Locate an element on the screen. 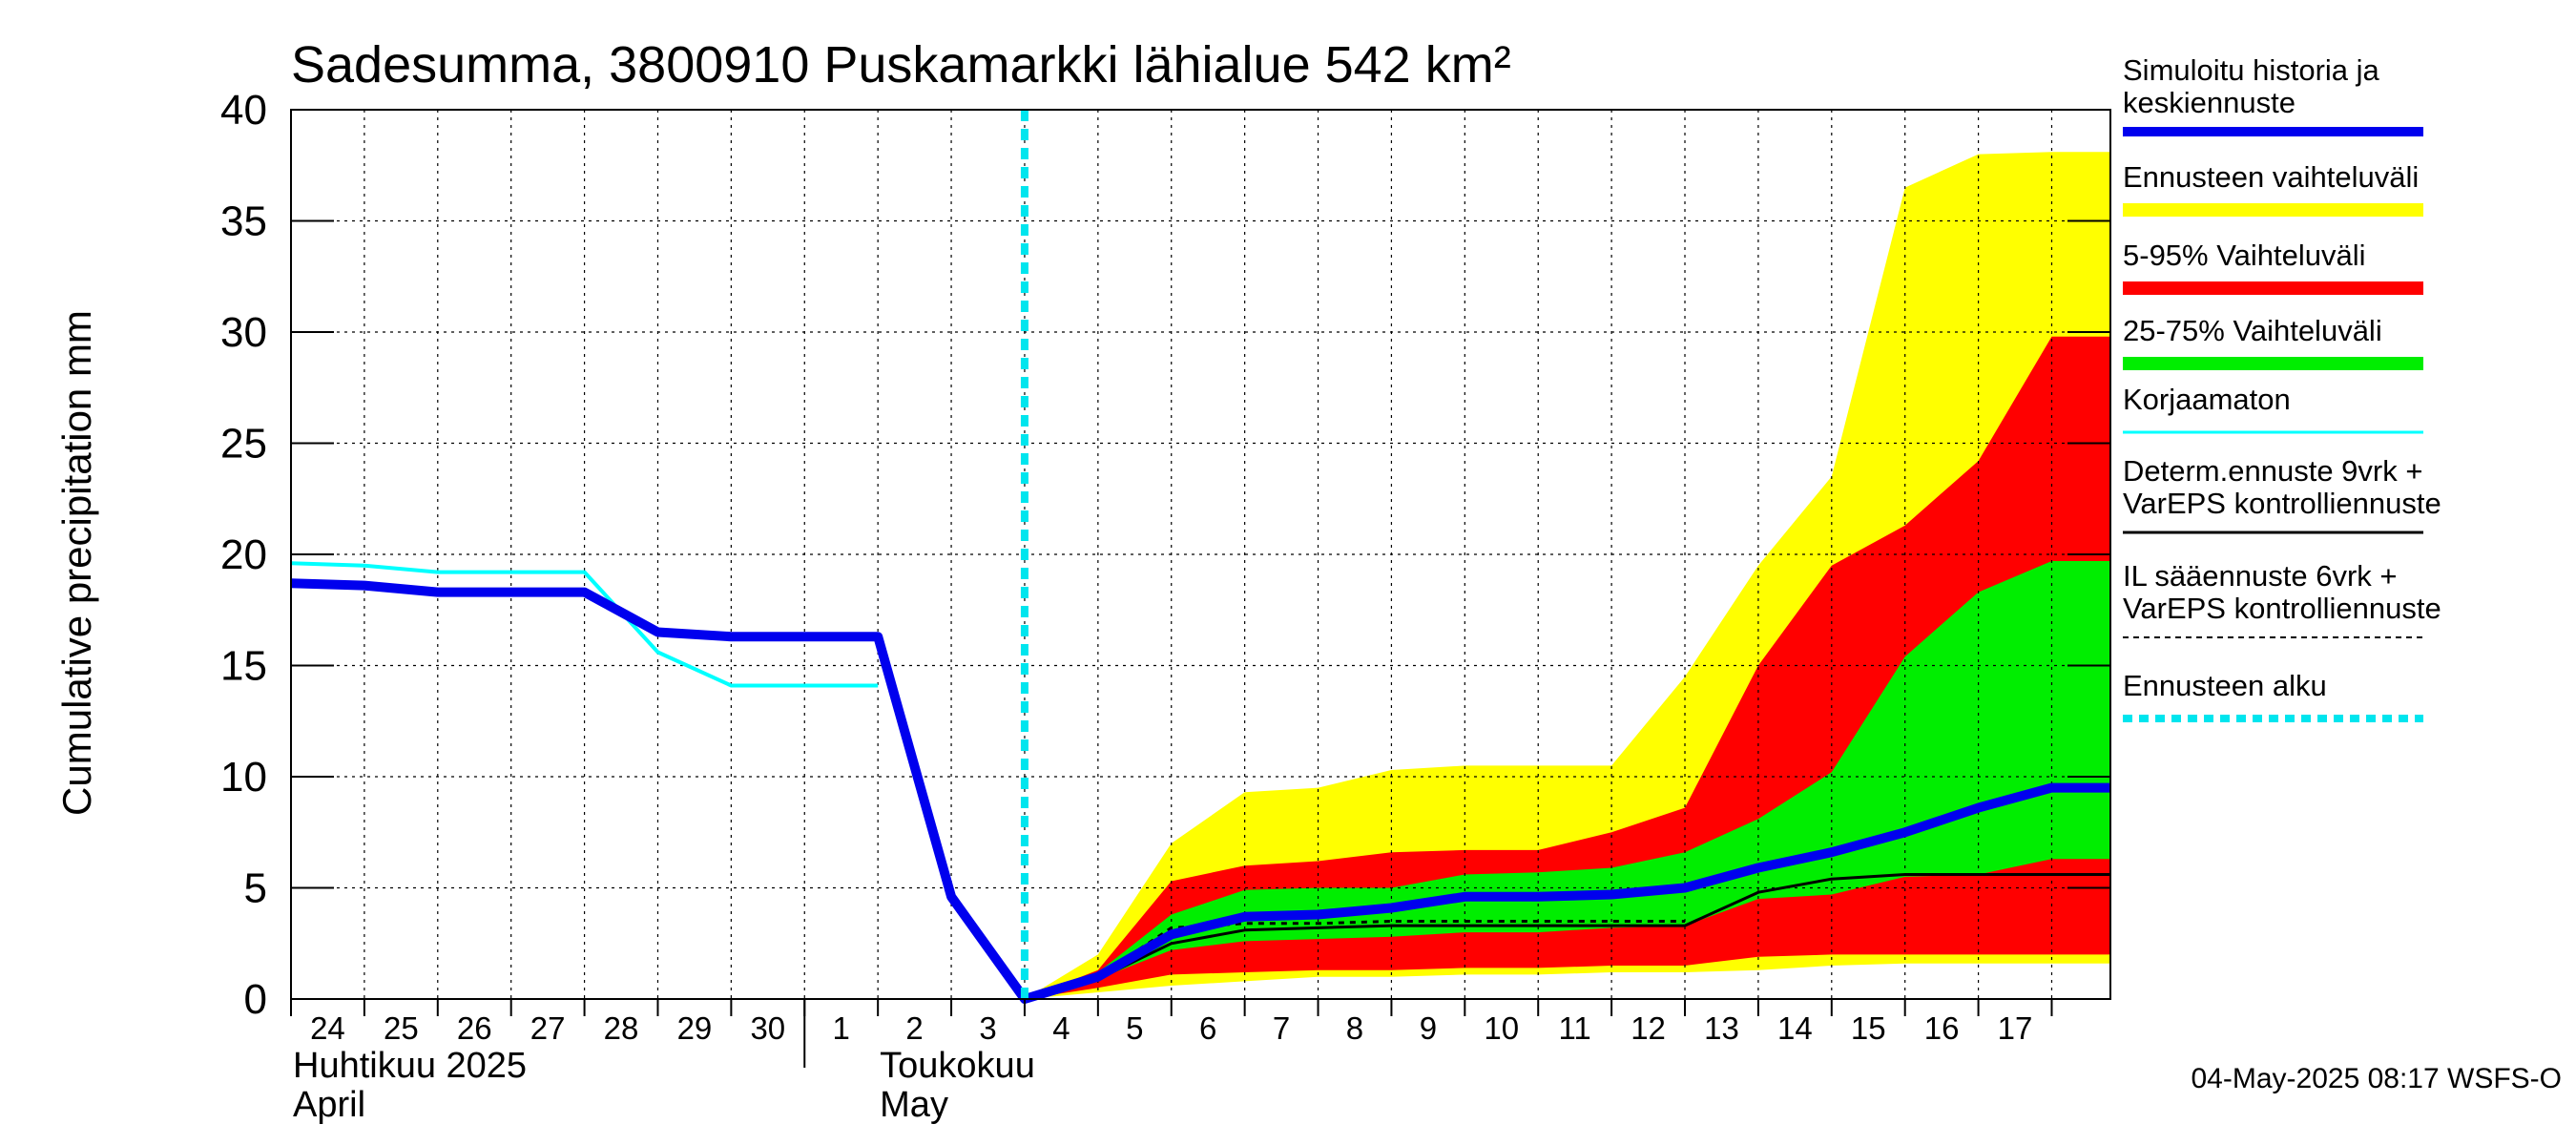  month-label-en: May is located at coordinates (914, 1105).